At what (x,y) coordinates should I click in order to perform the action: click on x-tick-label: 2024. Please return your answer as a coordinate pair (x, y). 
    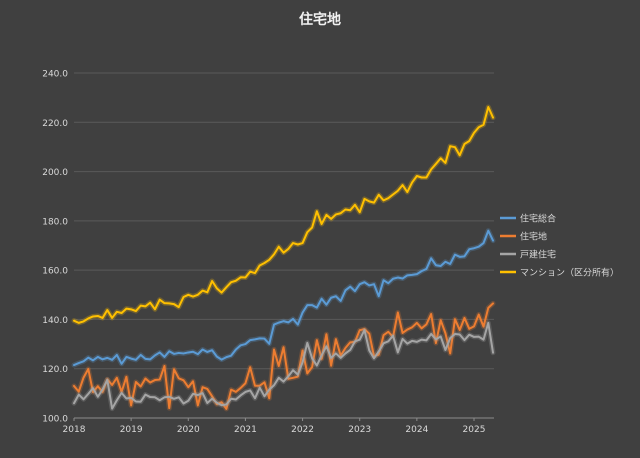
    Looking at the image, I should click on (416, 430).